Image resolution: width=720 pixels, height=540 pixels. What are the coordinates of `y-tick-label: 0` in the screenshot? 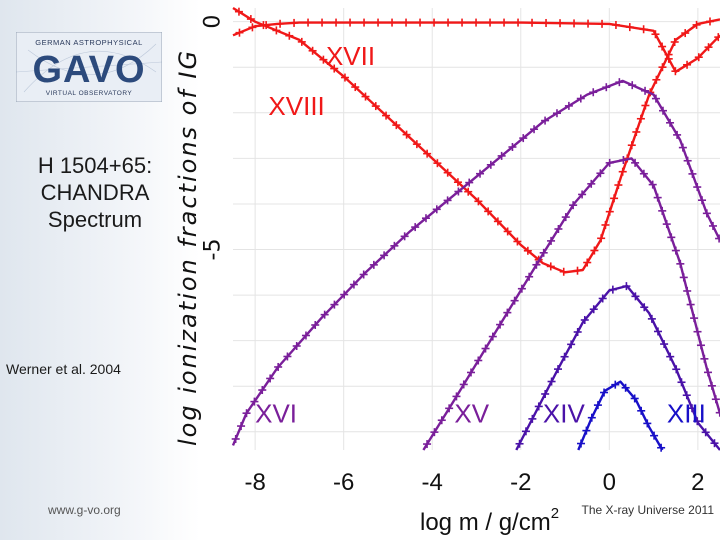 It's located at (213, 22).